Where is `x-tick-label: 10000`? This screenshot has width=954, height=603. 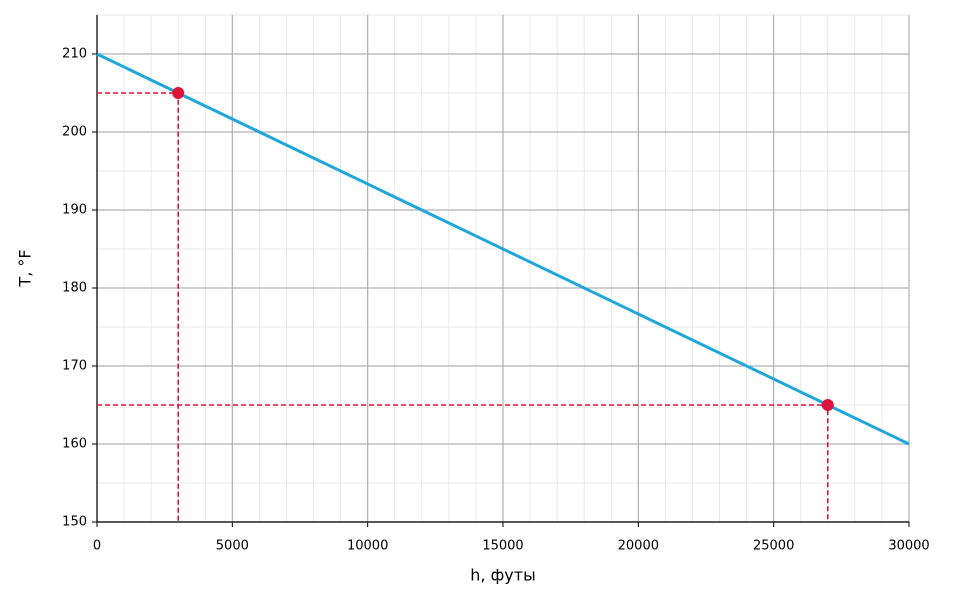
x-tick-label: 10000 is located at coordinates (367, 546).